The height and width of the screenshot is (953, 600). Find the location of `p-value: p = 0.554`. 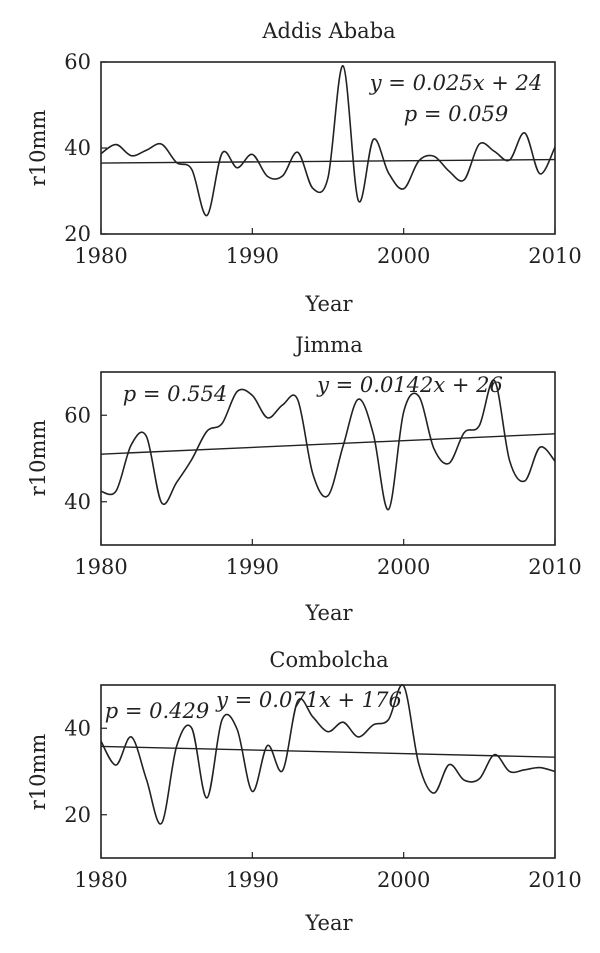

p-value: p = 0.554 is located at coordinates (175, 394).